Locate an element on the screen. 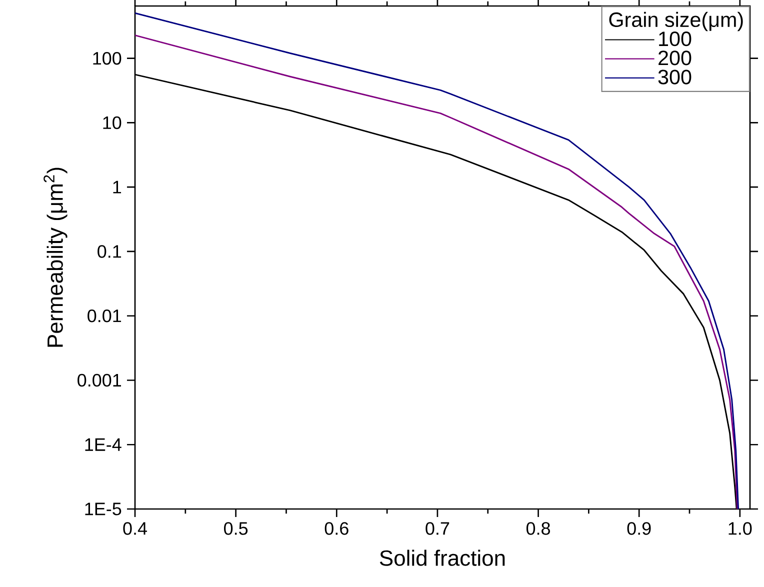 The height and width of the screenshot is (587, 764). y-tick-label: 1 is located at coordinates (117, 187).